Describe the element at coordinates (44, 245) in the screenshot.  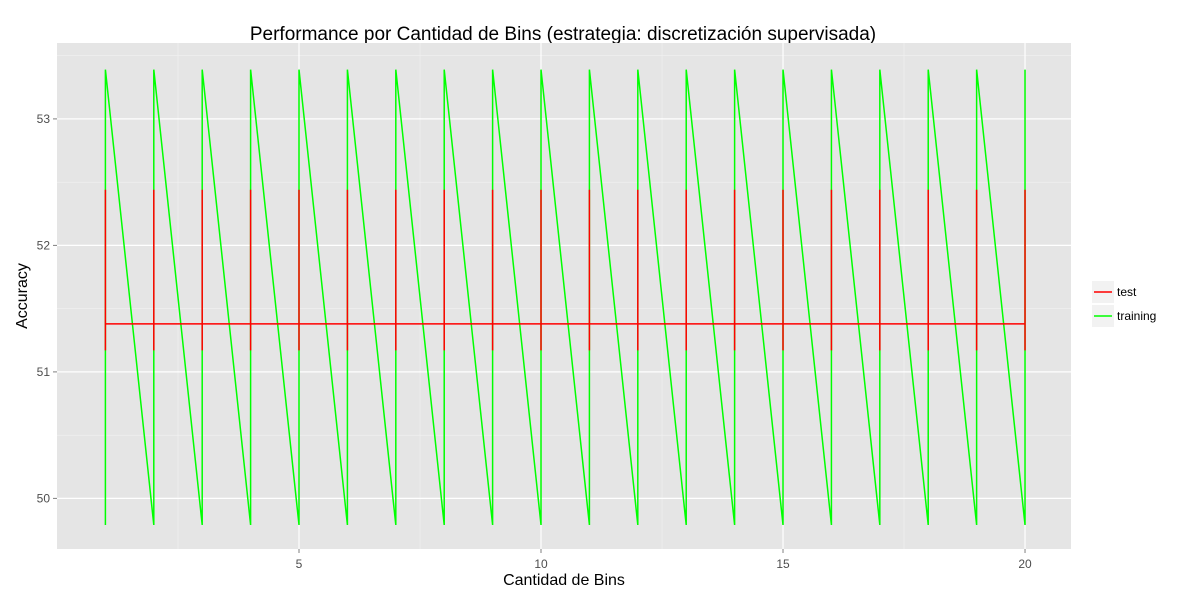
I see `y-tick-label: 52` at that location.